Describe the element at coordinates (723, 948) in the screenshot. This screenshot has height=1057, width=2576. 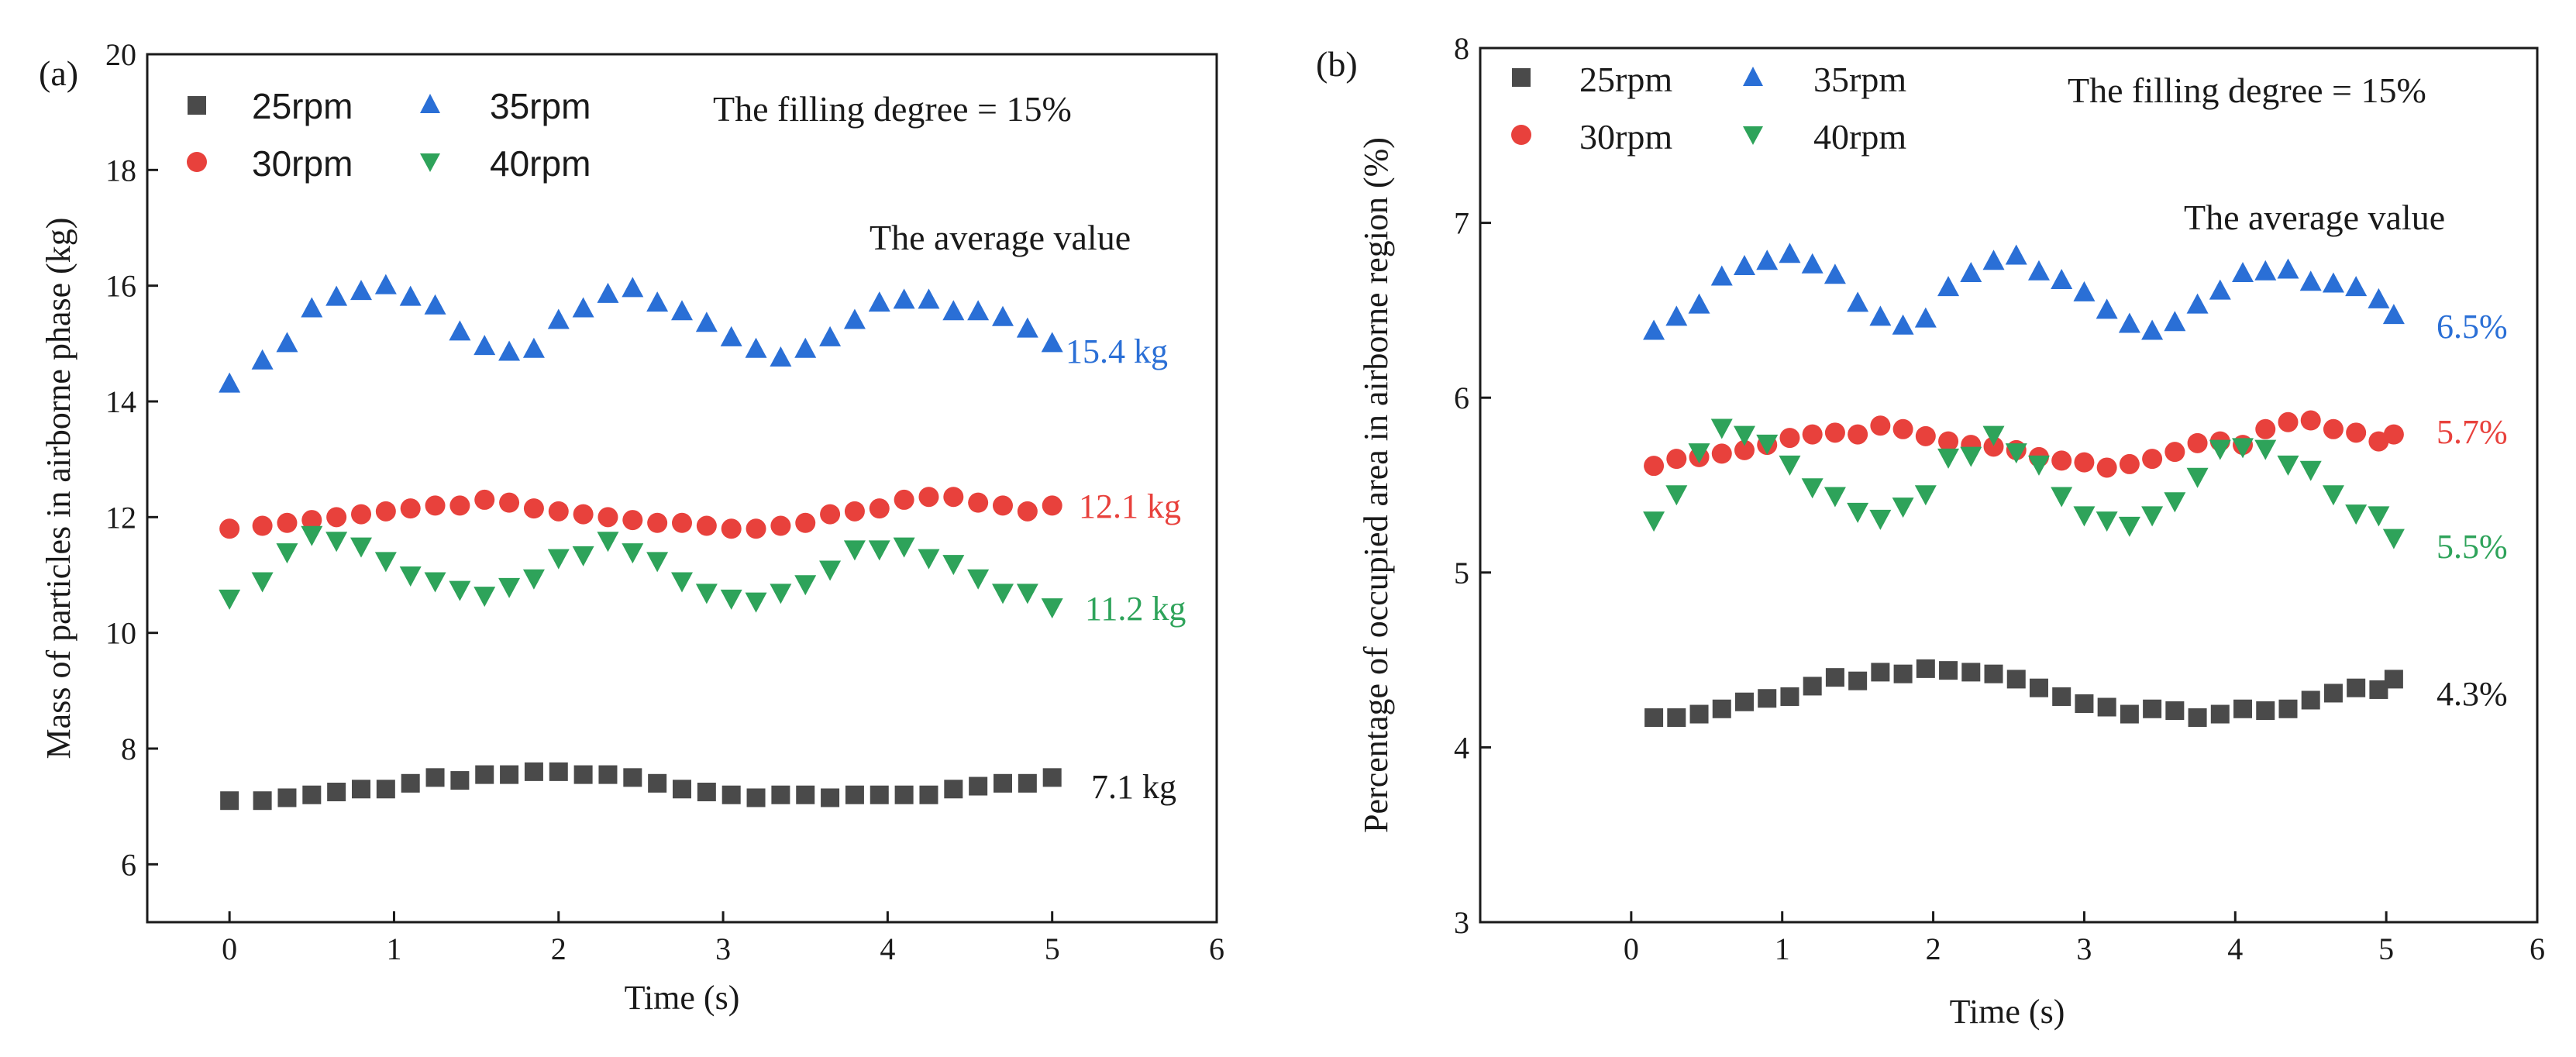
I see `x-tick-label: 3` at that location.